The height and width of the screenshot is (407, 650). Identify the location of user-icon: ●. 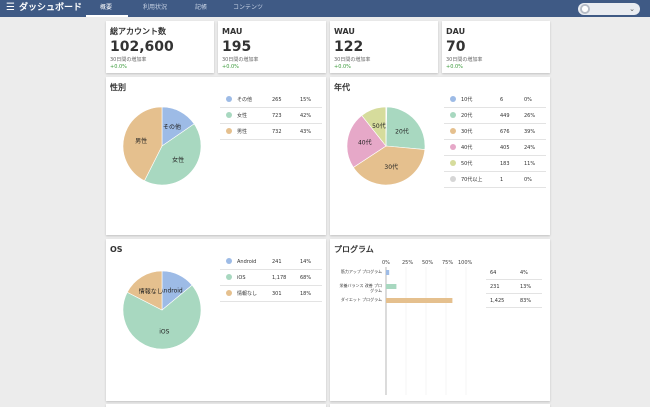
(585, 9).